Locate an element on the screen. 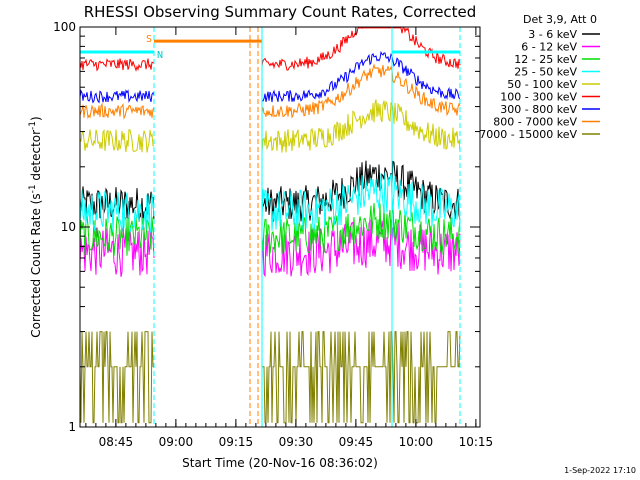 The image size is (640, 480). night-flag-label: N is located at coordinates (160, 55).